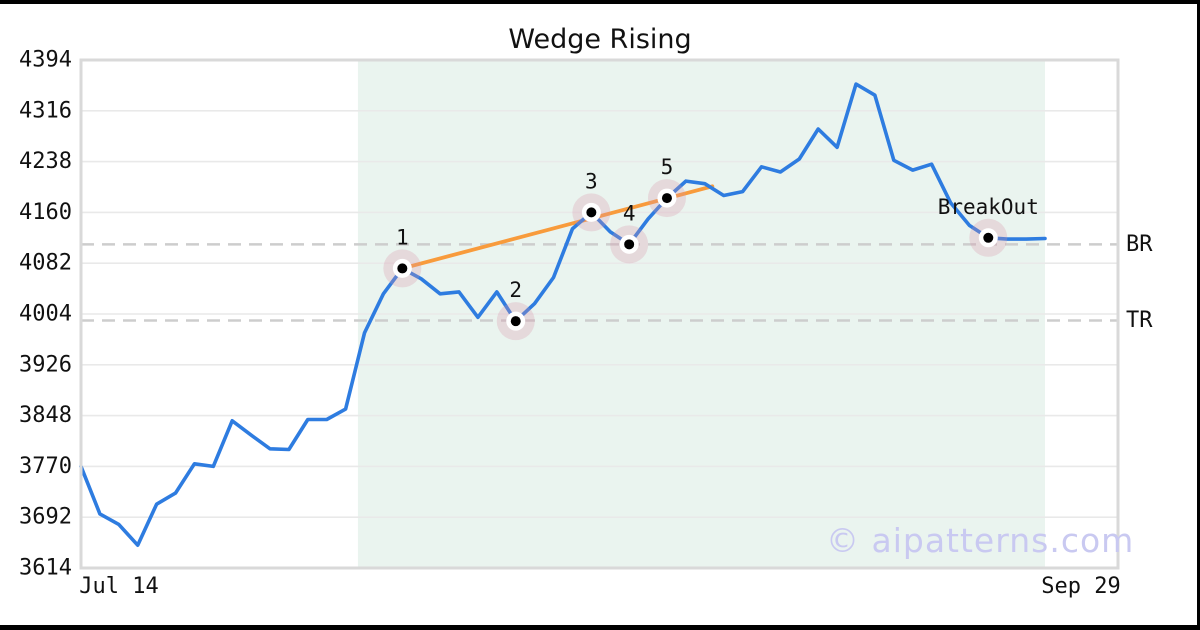  What do you see at coordinates (1139, 320) in the screenshot?
I see `level-label-tr: TR` at bounding box center [1139, 320].